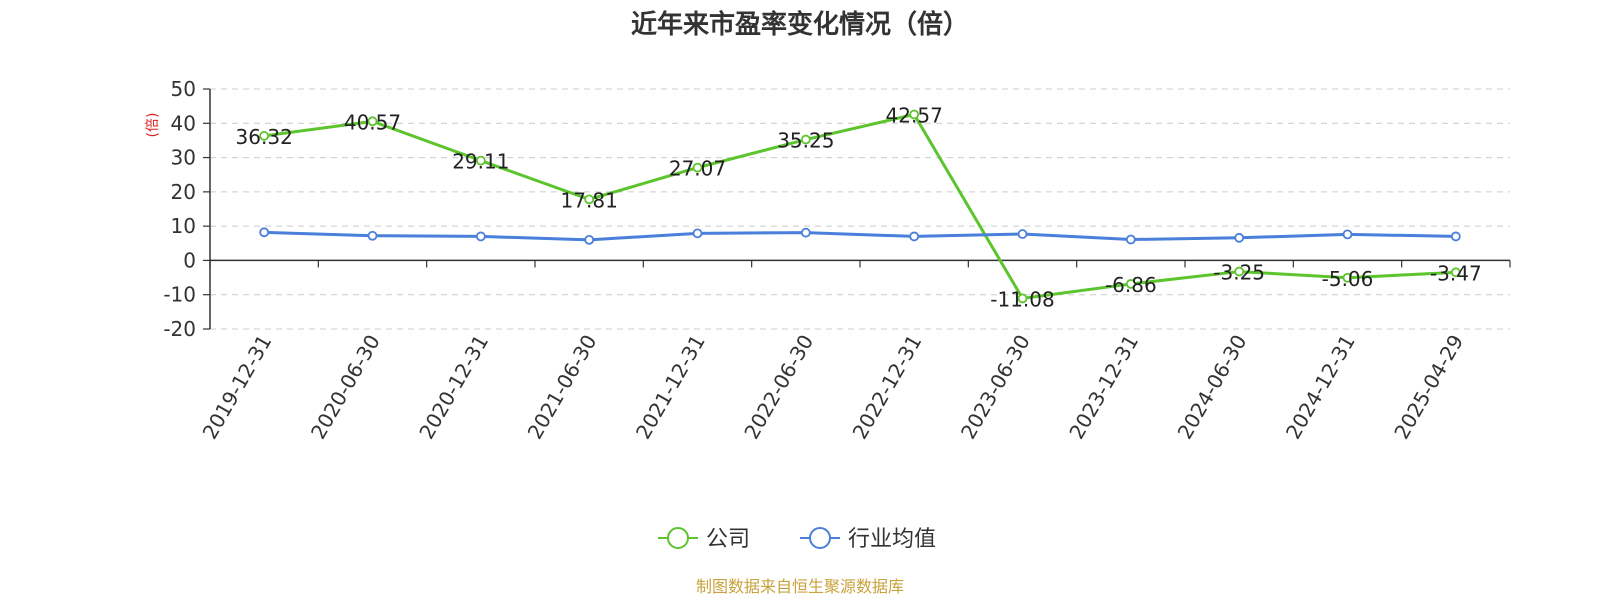 This screenshot has width=1600, height=600. I want to click on legend-label: 行业均值, so click(892, 539).